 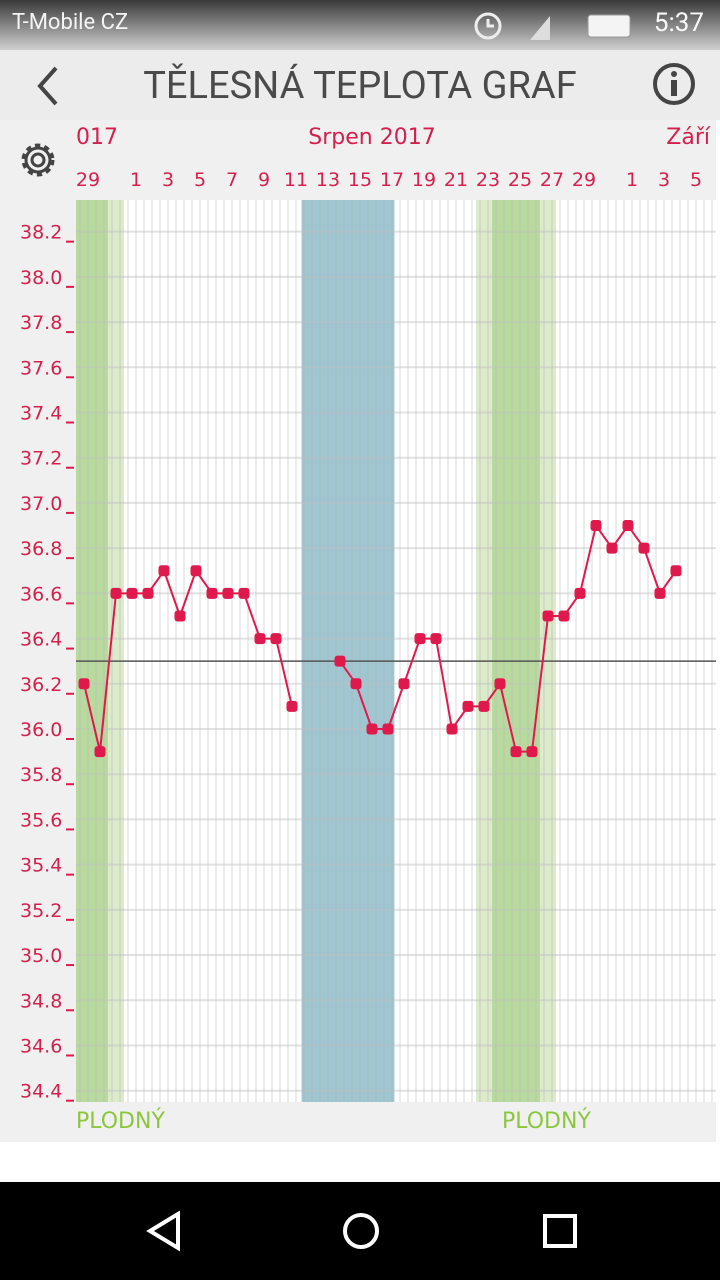 What do you see at coordinates (424, 180) in the screenshot?
I see `day-label: 19` at bounding box center [424, 180].